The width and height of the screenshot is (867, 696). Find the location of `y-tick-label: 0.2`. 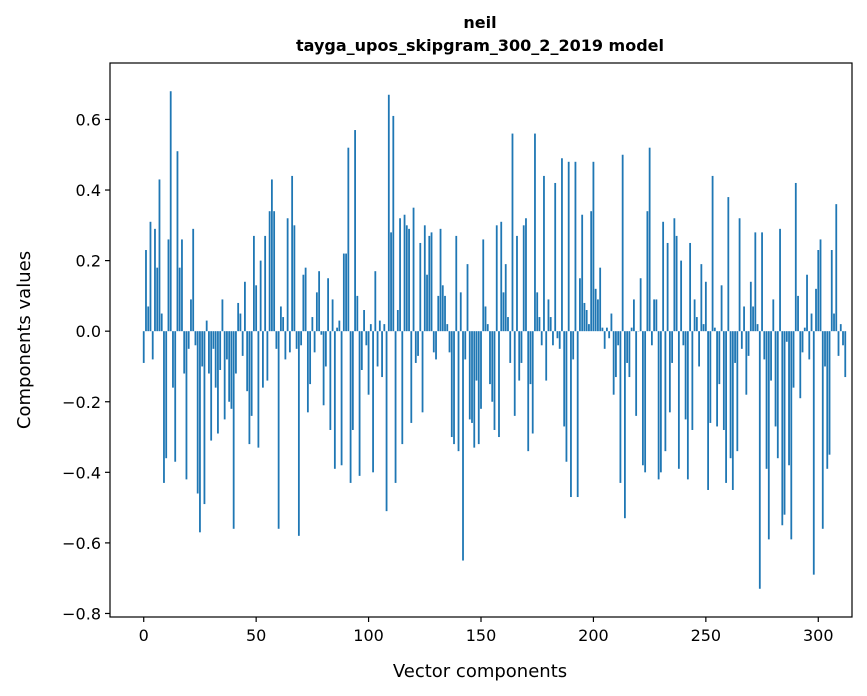

y-tick-label: 0.2 is located at coordinates (88, 261).